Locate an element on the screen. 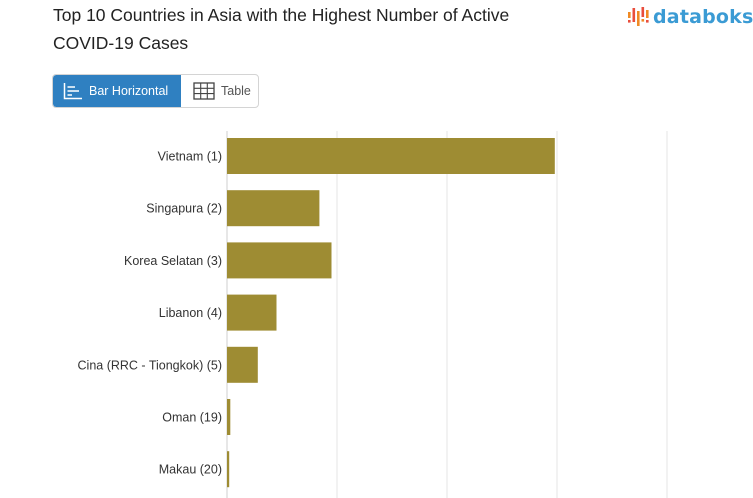 The image size is (753, 498). table-button: Table is located at coordinates (219, 91).